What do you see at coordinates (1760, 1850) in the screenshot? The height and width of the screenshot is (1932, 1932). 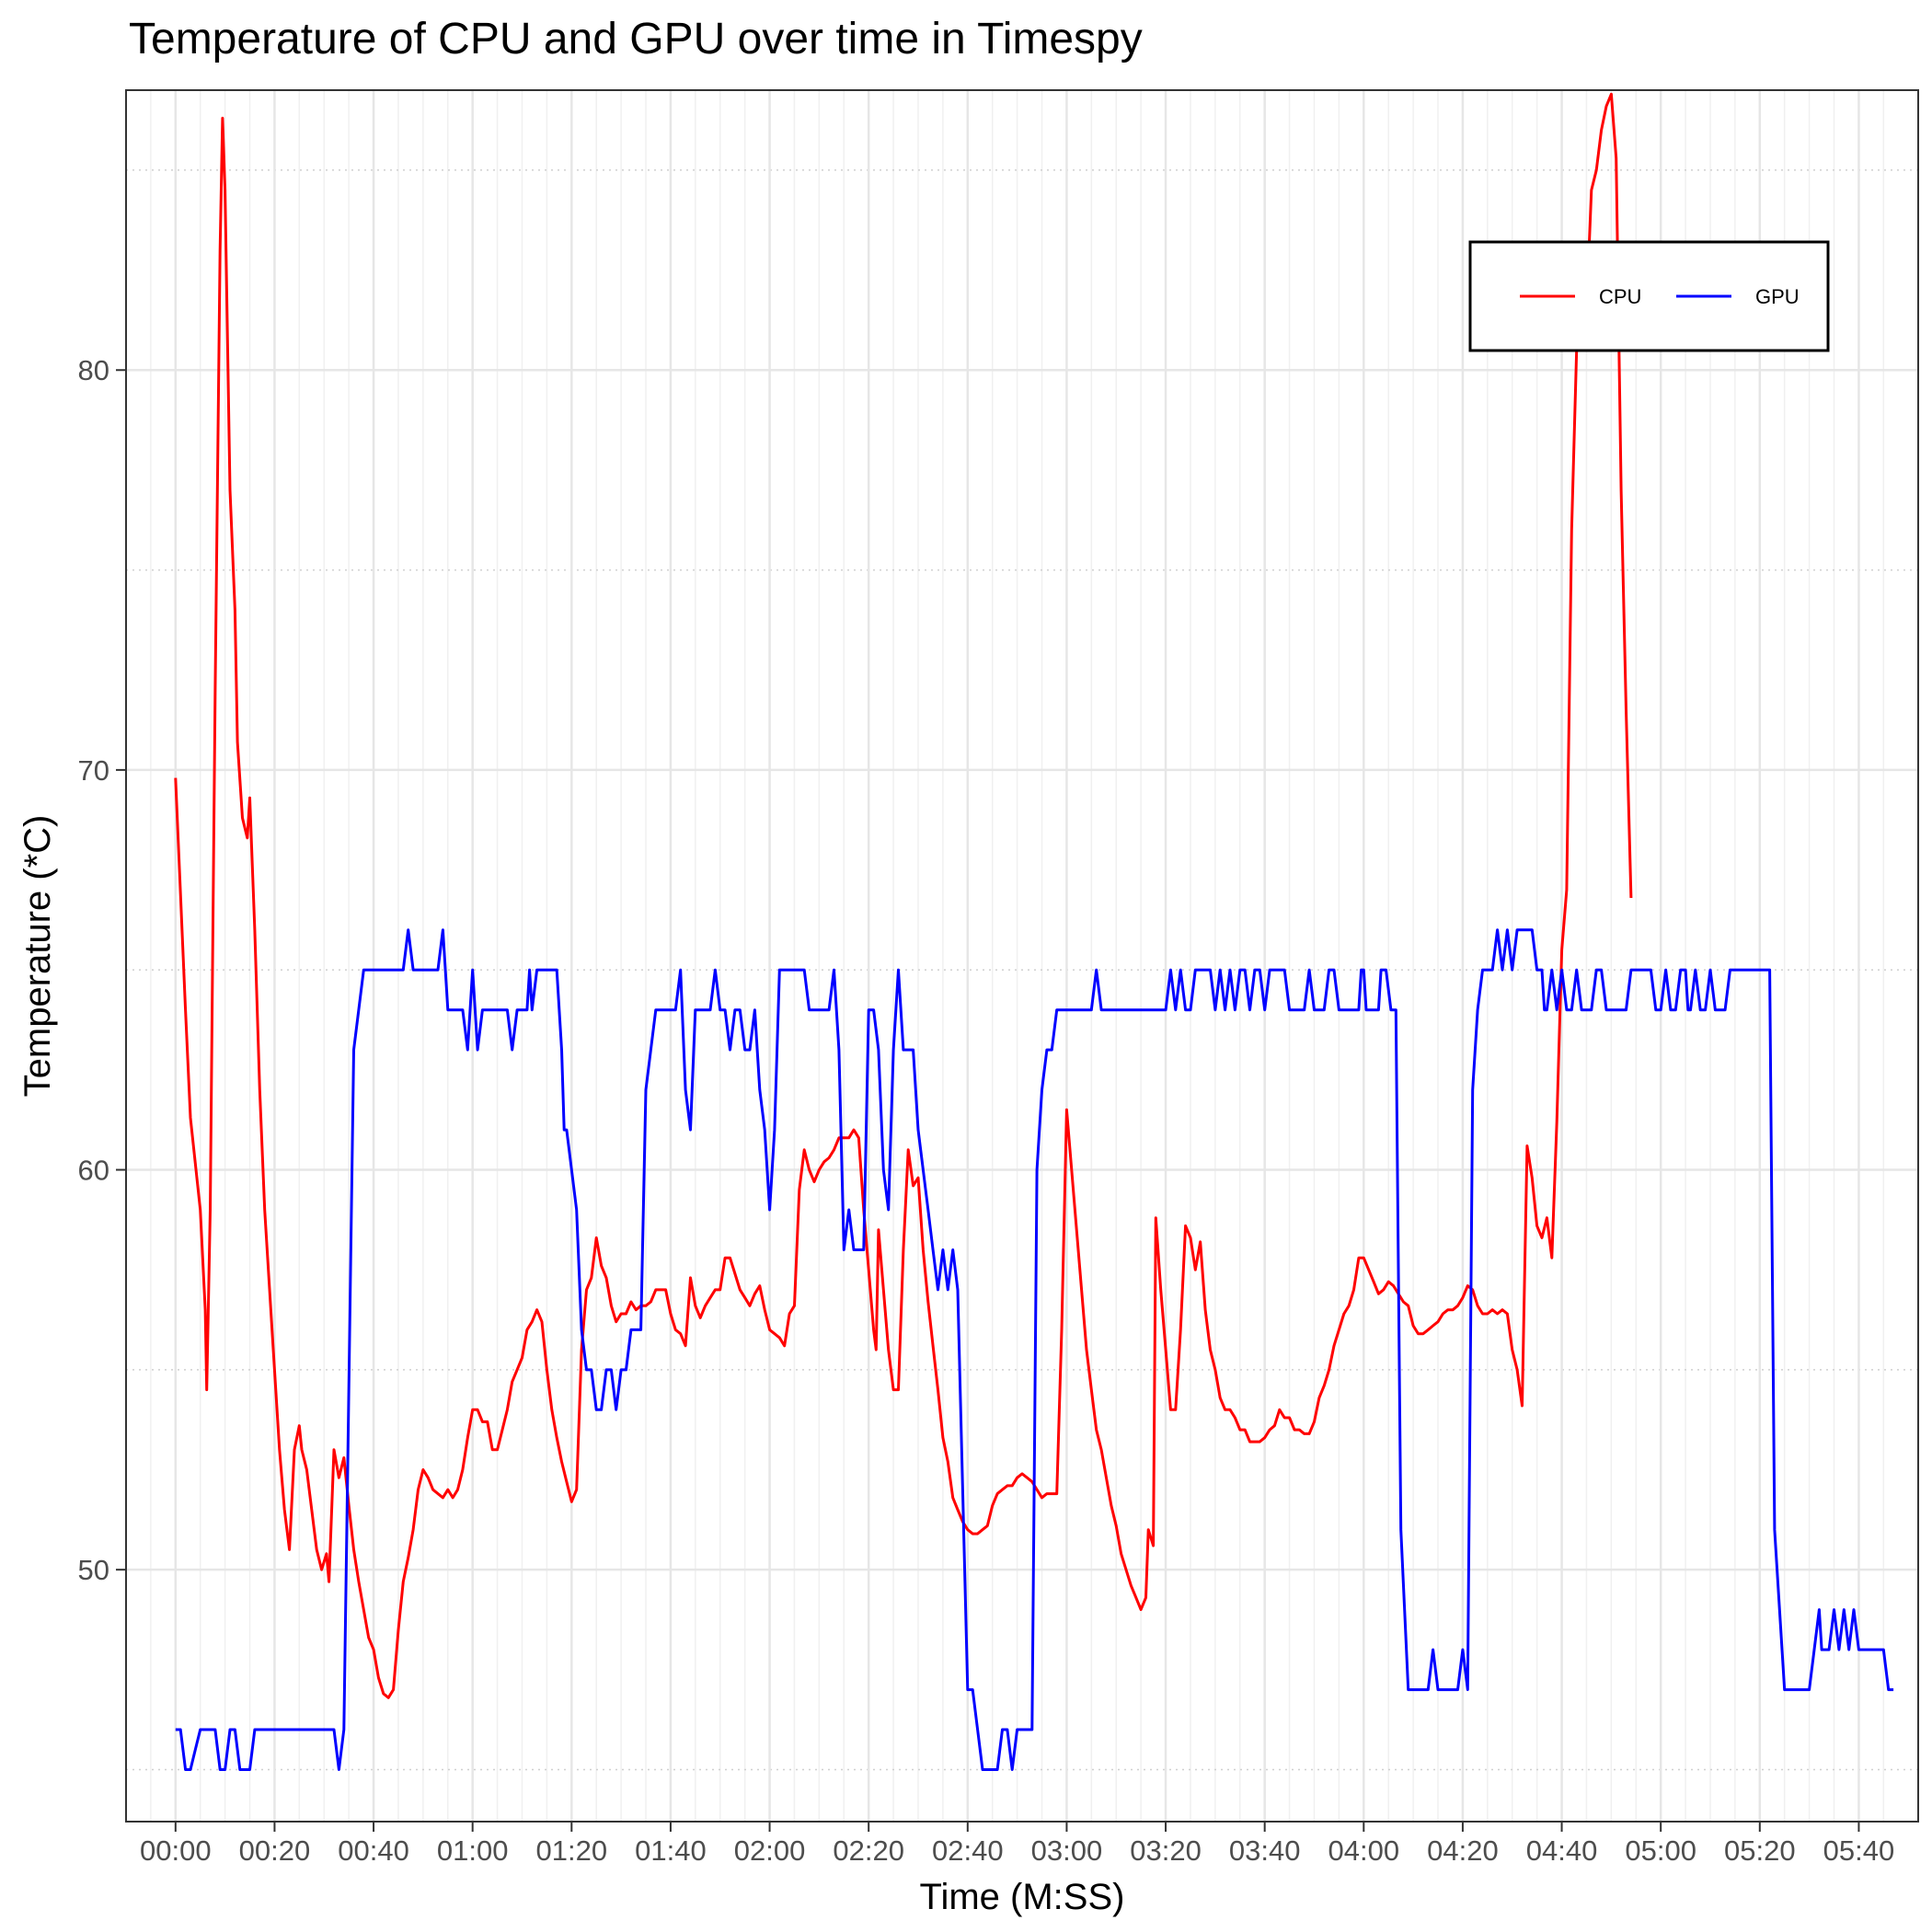 I see `x-tick-label: 05:20` at bounding box center [1760, 1850].